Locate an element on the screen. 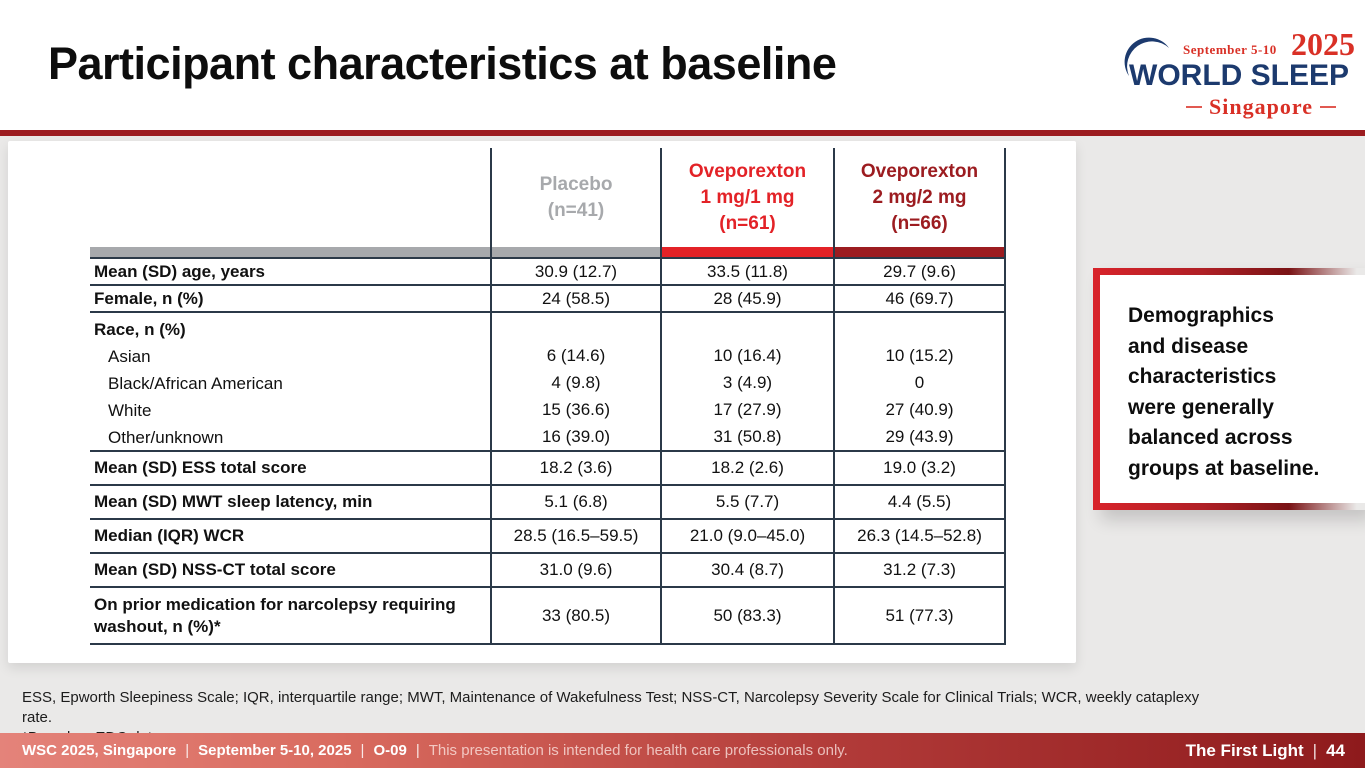 This screenshot has width=1365, height=768. row-label: Mean (SD) MWT sleep latency, min is located at coordinates (233, 501).